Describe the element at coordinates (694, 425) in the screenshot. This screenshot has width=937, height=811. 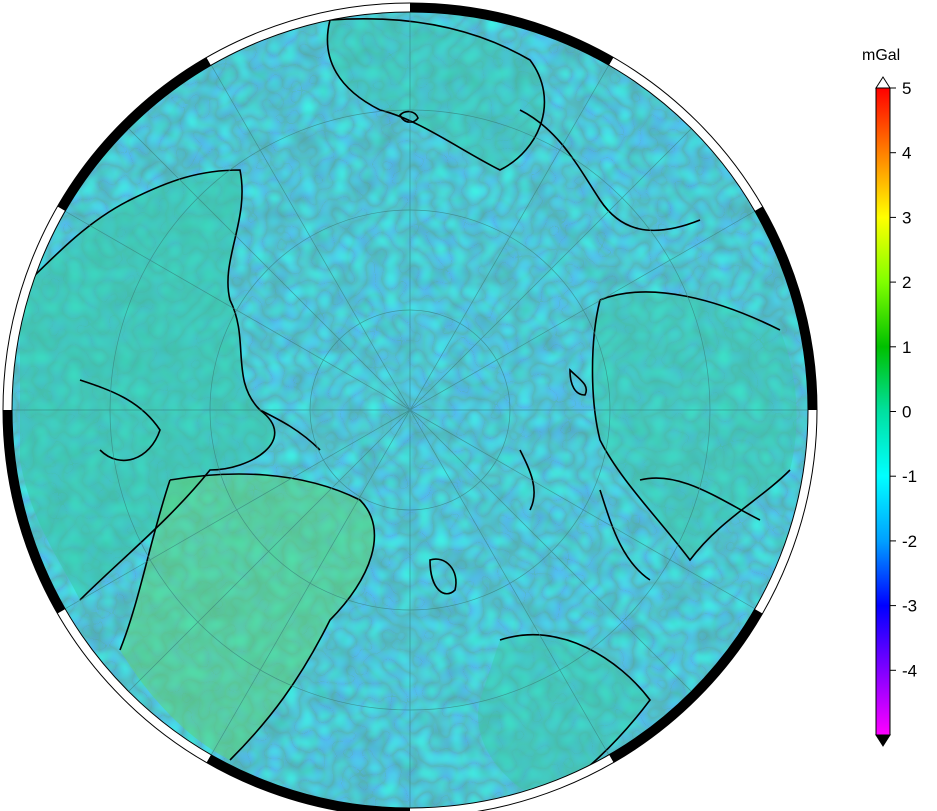
I see `siberia-landmass` at that location.